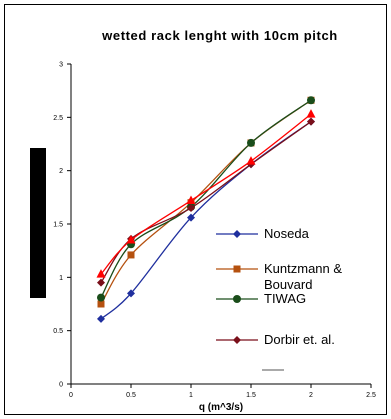  What do you see at coordinates (58, 225) in the screenshot?
I see `y-tick-label: 1.5` at bounding box center [58, 225].